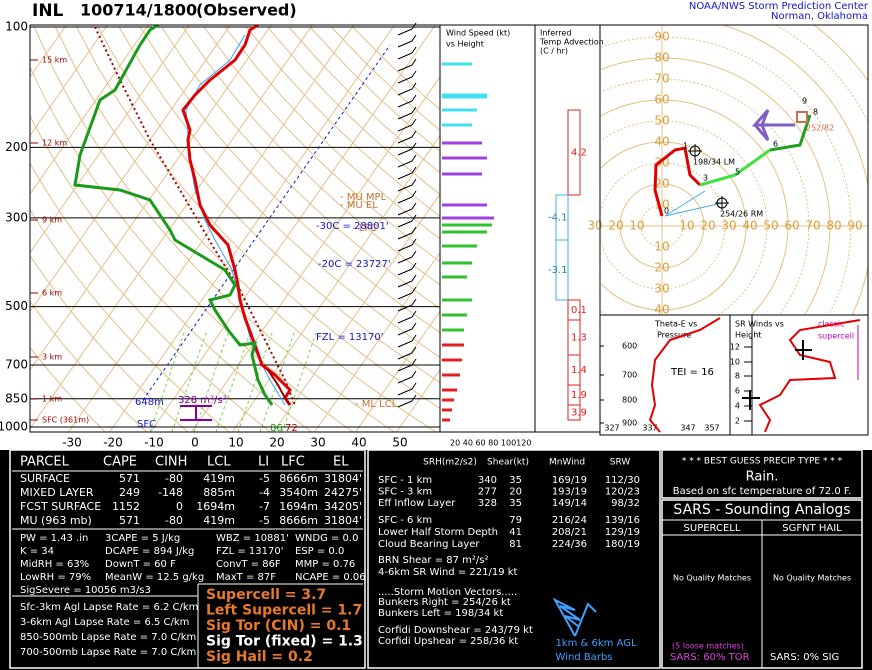 Image resolution: width=872 pixels, height=670 pixels. I want to click on stat: NCAPE = 0.06, so click(330, 577).